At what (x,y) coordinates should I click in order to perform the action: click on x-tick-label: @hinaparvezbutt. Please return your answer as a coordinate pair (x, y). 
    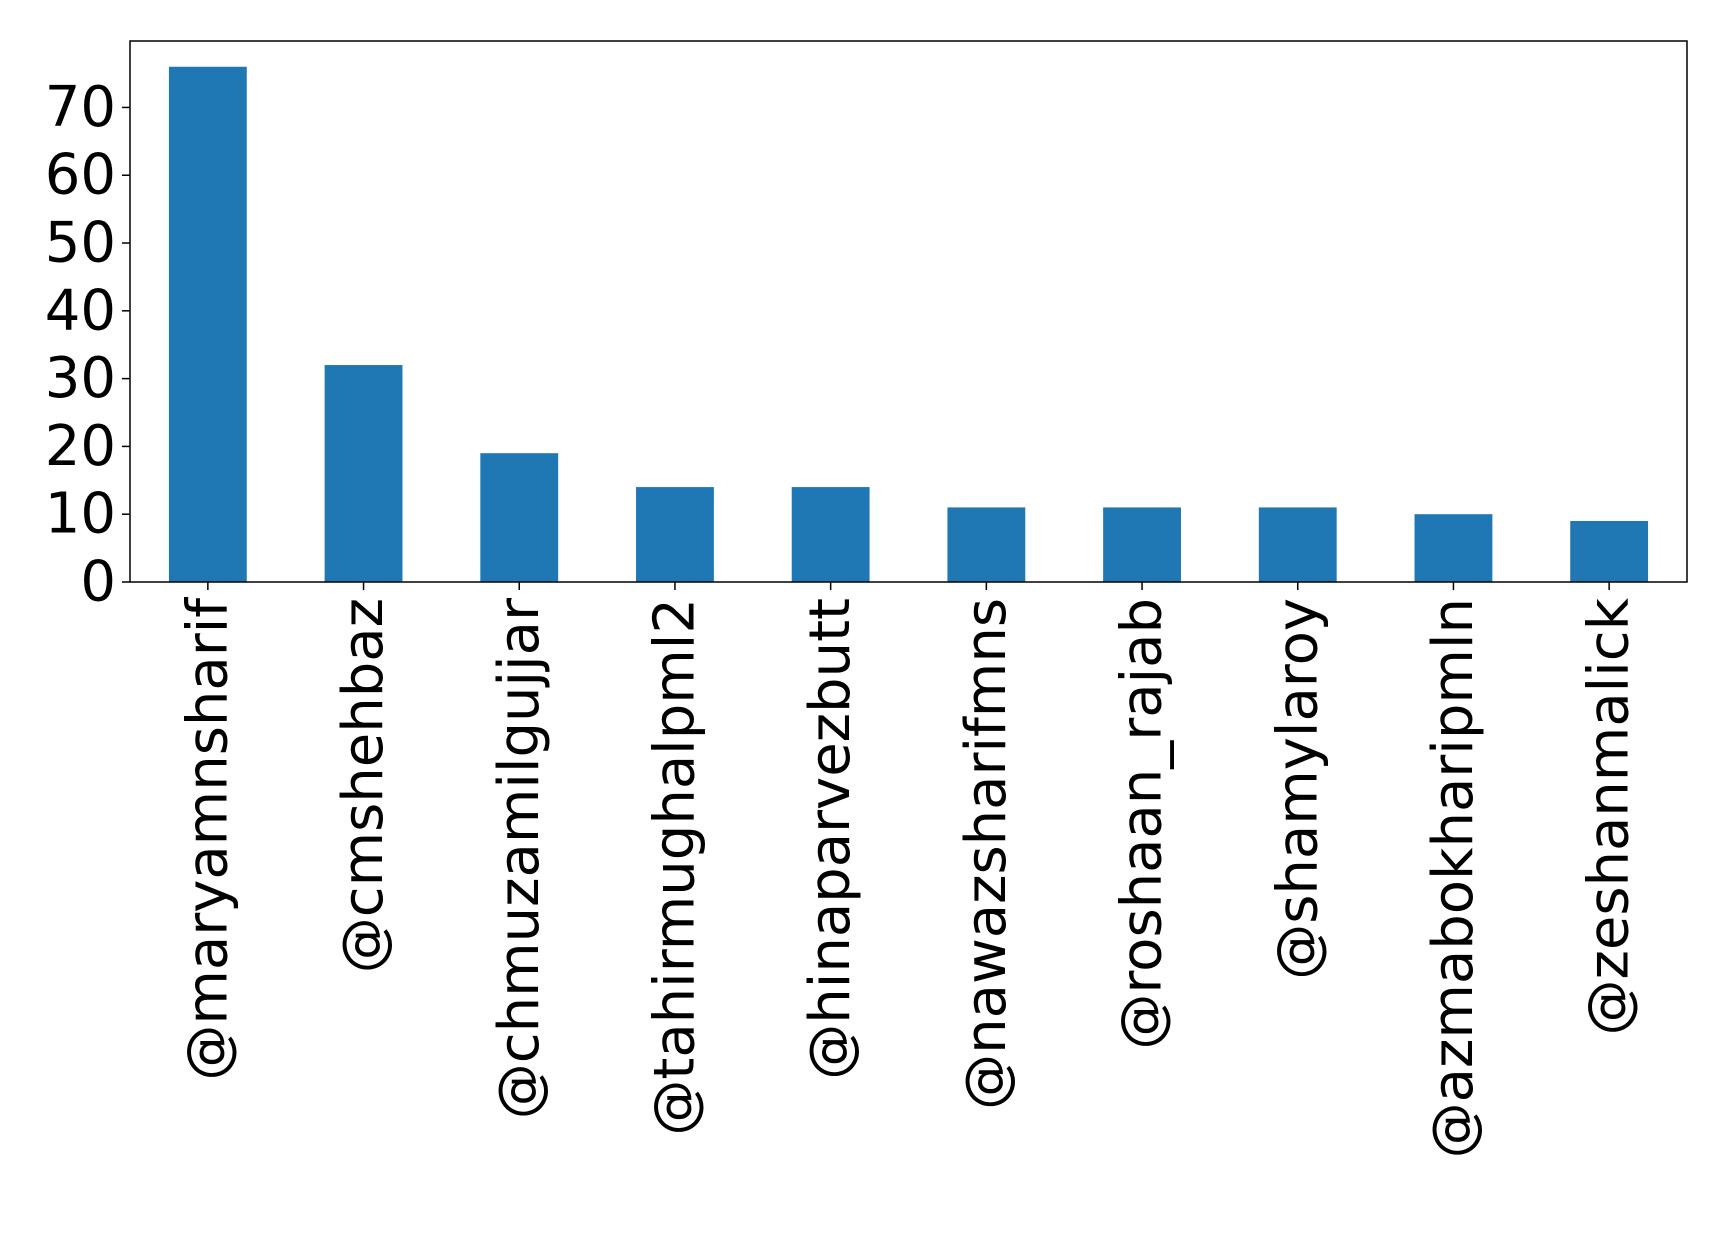
    Looking at the image, I should click on (830, 839).